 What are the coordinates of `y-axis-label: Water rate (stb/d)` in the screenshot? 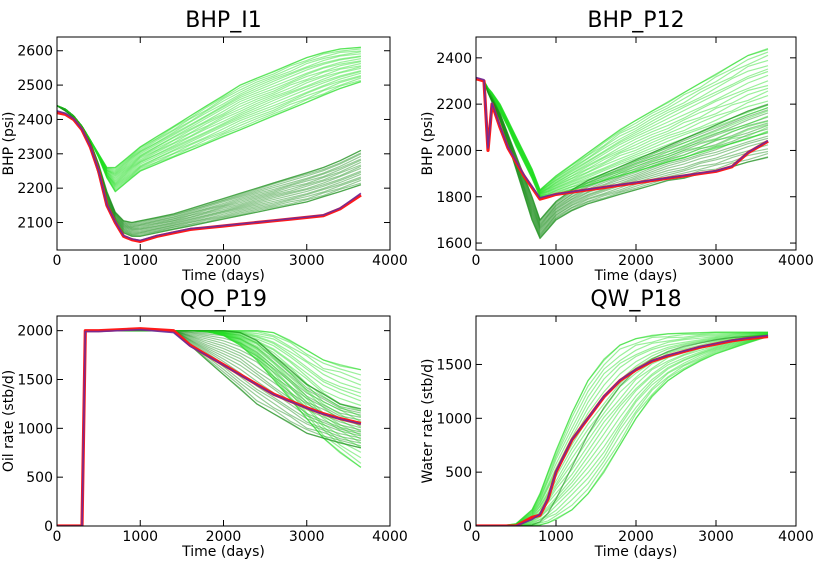 It's located at (428, 421).